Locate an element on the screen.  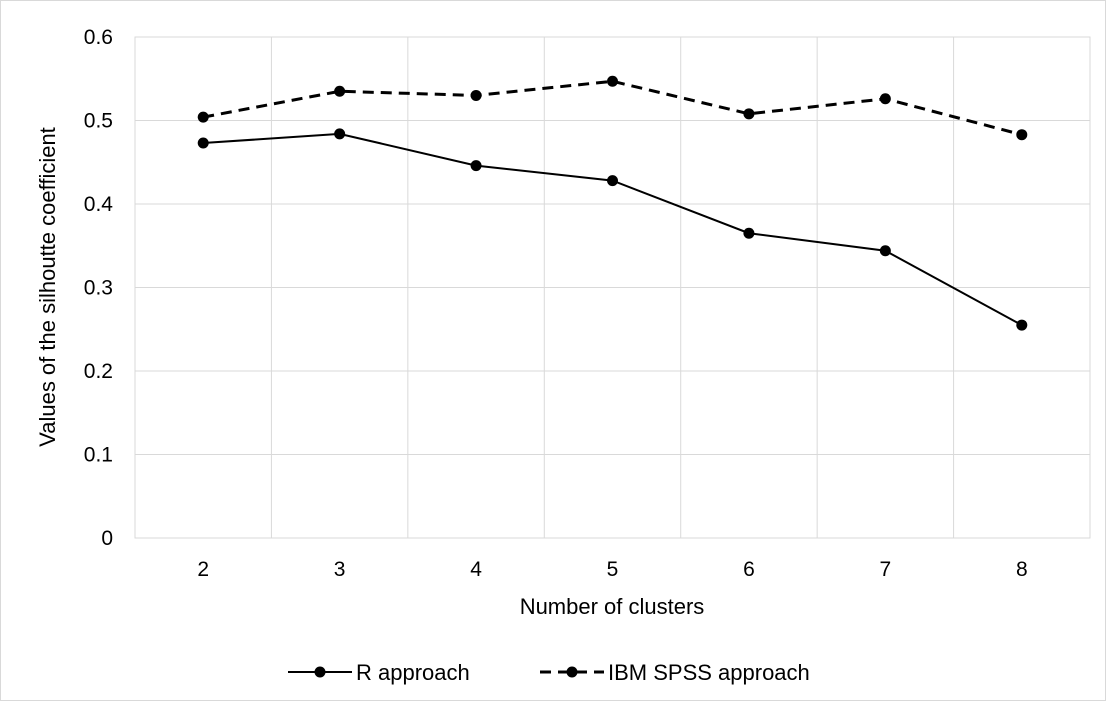
y-tick-label: 0.2 is located at coordinates (98, 371).